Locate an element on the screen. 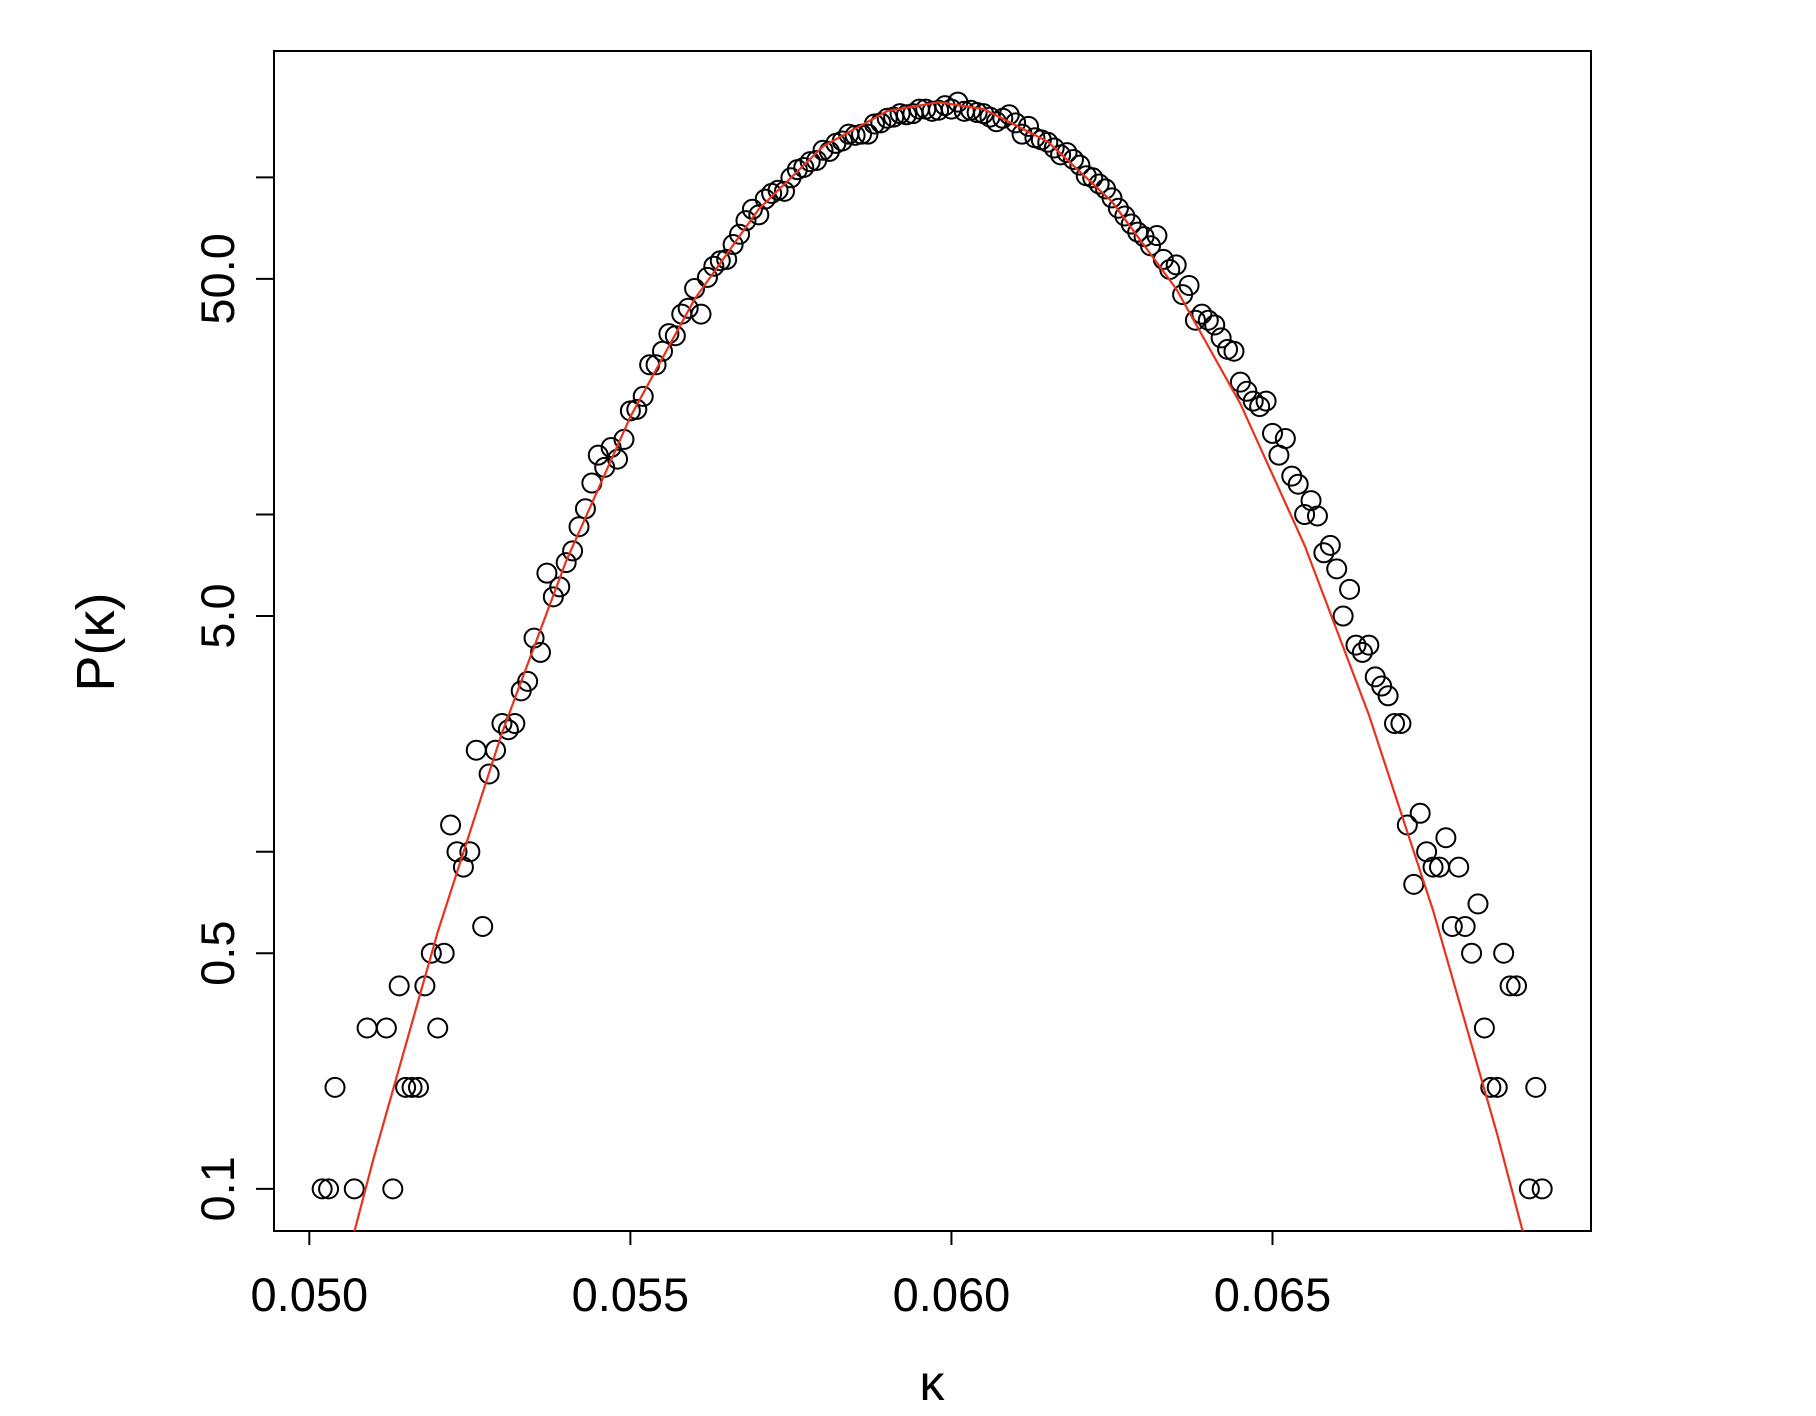 Image resolution: width=1816 pixels, height=1416 pixels. y-tick-label: 0.1 is located at coordinates (217, 1188).